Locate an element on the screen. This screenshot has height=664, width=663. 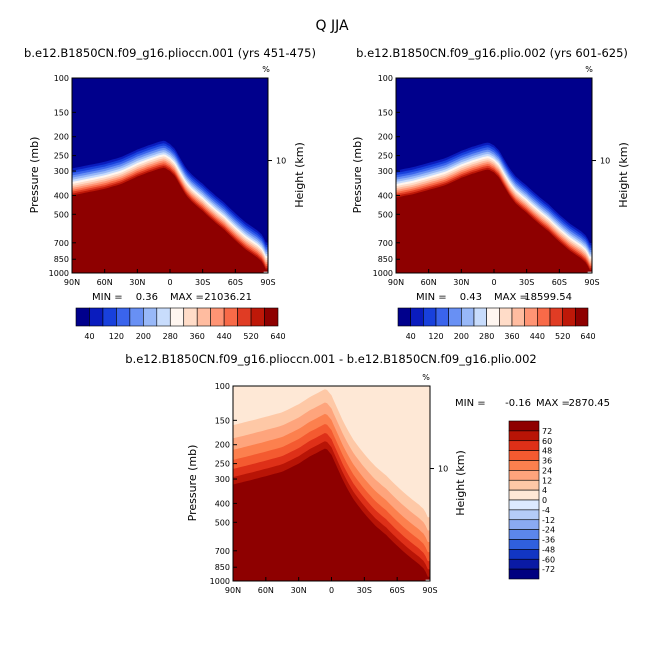
colorbar-label: 640 is located at coordinates (587, 336).